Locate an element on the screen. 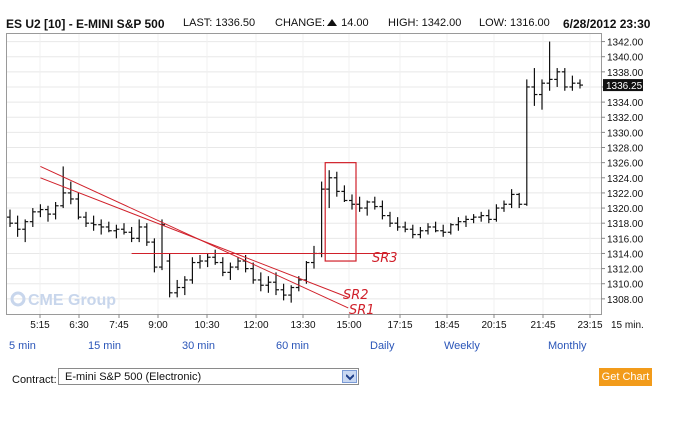  interval-5min: 5 min is located at coordinates (22, 346).